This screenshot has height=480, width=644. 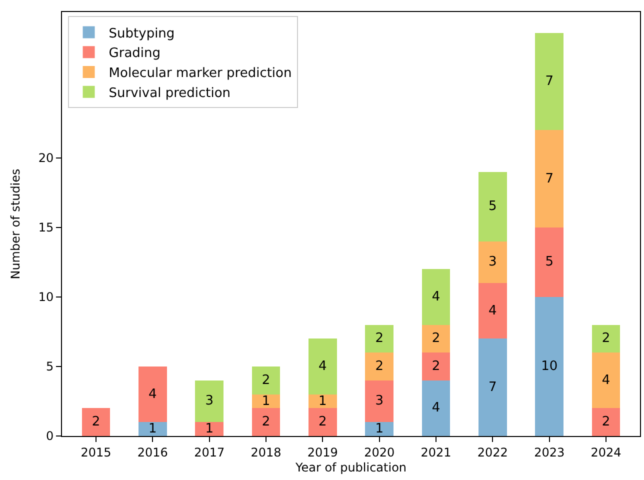 What do you see at coordinates (322, 452) in the screenshot?
I see `x-tick-label: 2019` at bounding box center [322, 452].